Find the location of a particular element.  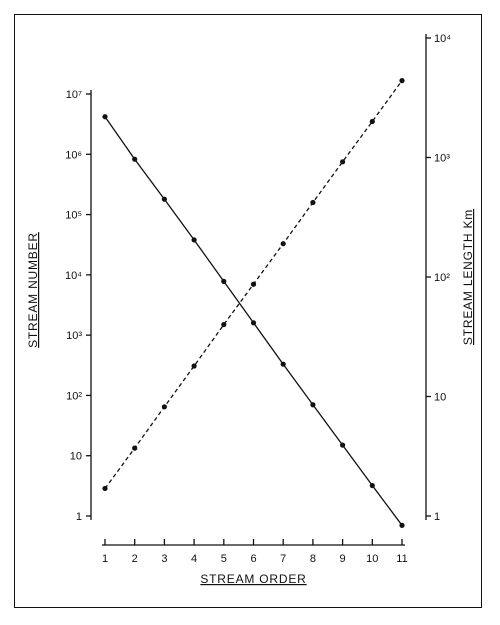

right-y-tick-label: 1 is located at coordinates (437, 517).